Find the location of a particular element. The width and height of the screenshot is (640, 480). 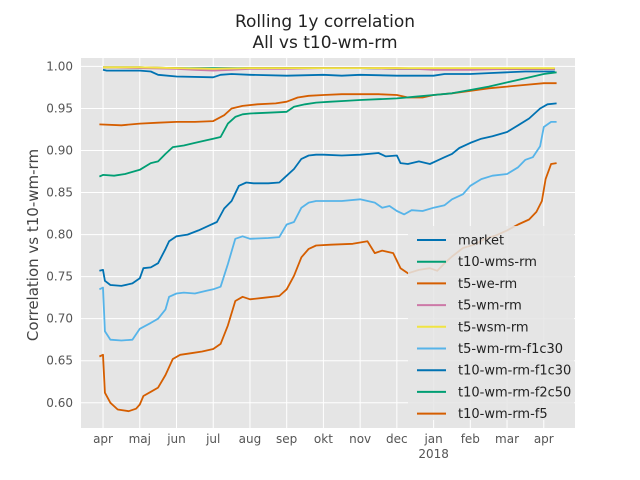

legend-label: t10-wm-rm-f2c50 is located at coordinates (514, 392).